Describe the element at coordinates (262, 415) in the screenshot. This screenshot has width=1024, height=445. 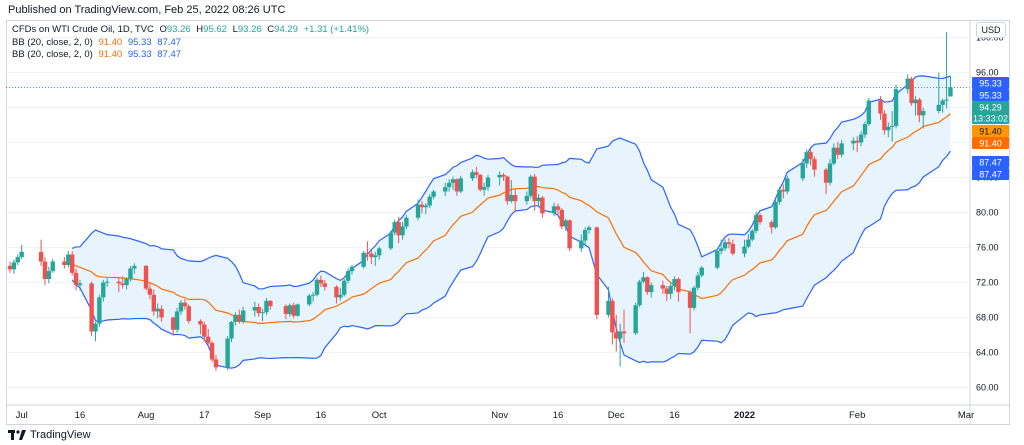
I see `time-tick-label: Sep` at that location.